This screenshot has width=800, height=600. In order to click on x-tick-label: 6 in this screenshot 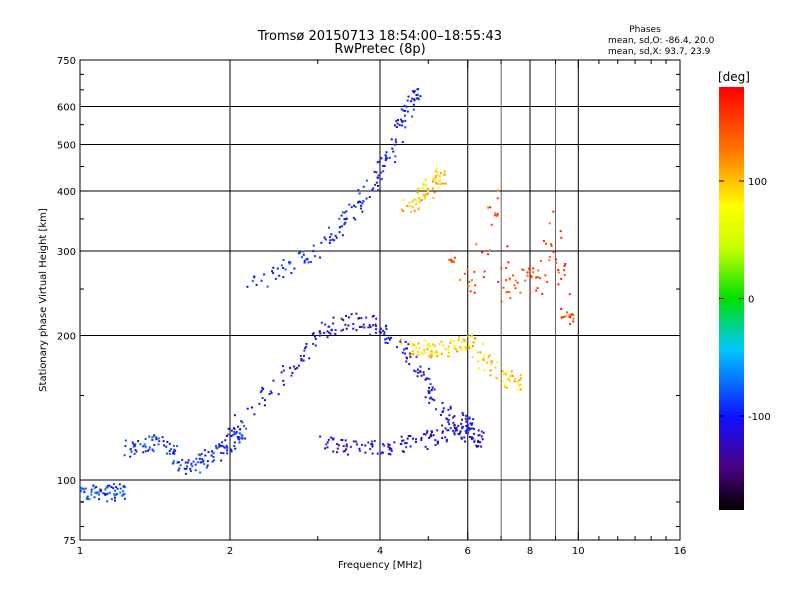, I will do `click(468, 551)`.